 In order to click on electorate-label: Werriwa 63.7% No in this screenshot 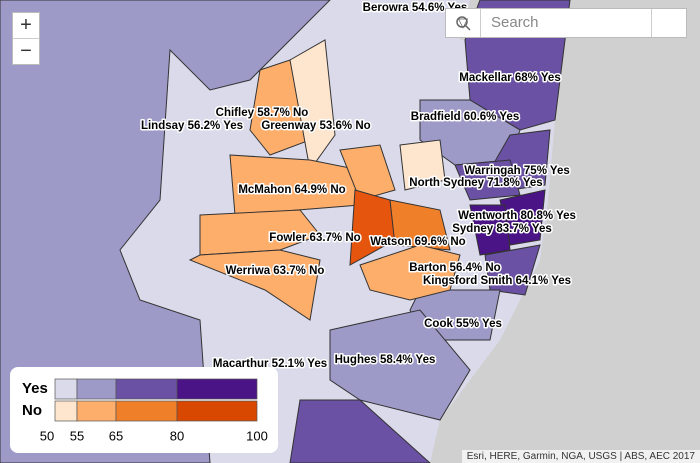, I will do `click(275, 271)`.